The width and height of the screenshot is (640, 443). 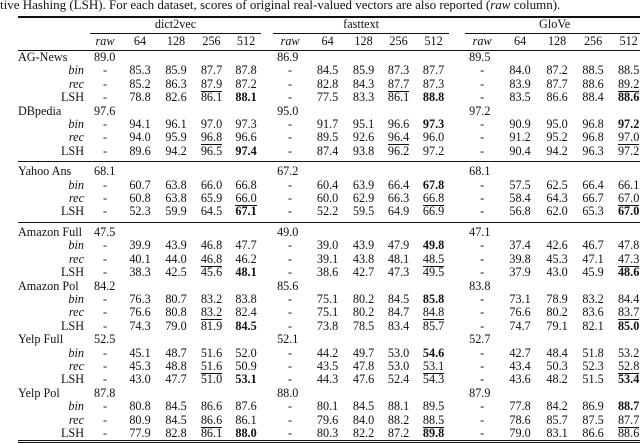 What do you see at coordinates (211, 245) in the screenshot?
I see `score-cell: 46.8` at bounding box center [211, 245].